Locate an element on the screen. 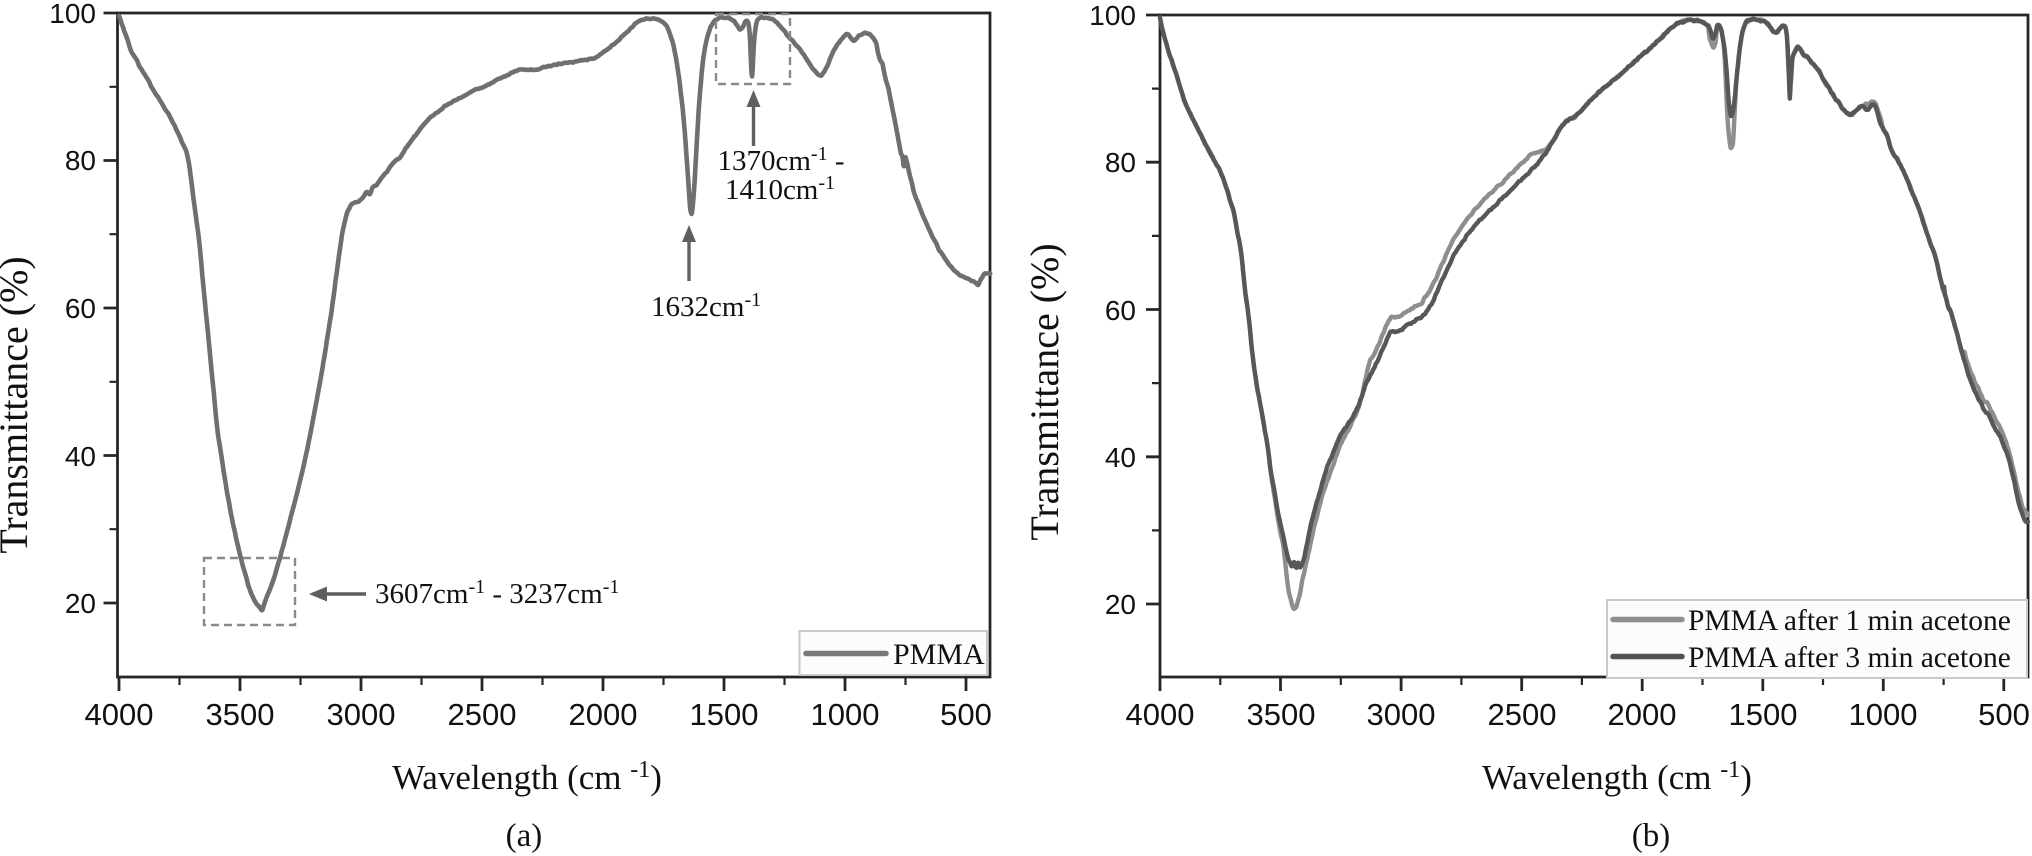 Image resolution: width=2032 pixels, height=856 pixels. svg-text: PMMA after 1 min acetone is located at coordinates (1849, 621).